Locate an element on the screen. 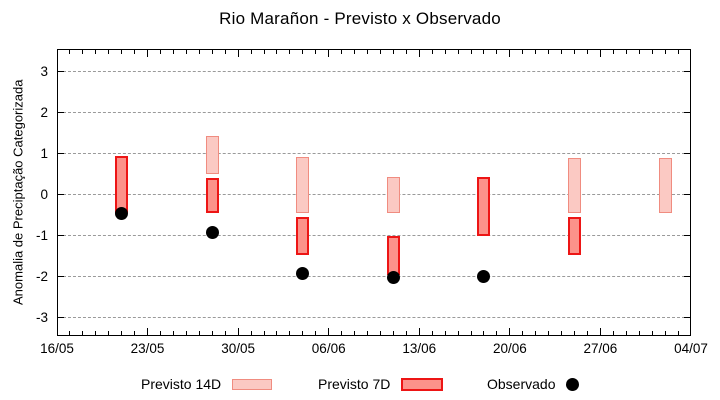 The width and height of the screenshot is (720, 400). x-tick-label: 30/05 is located at coordinates (238, 348).